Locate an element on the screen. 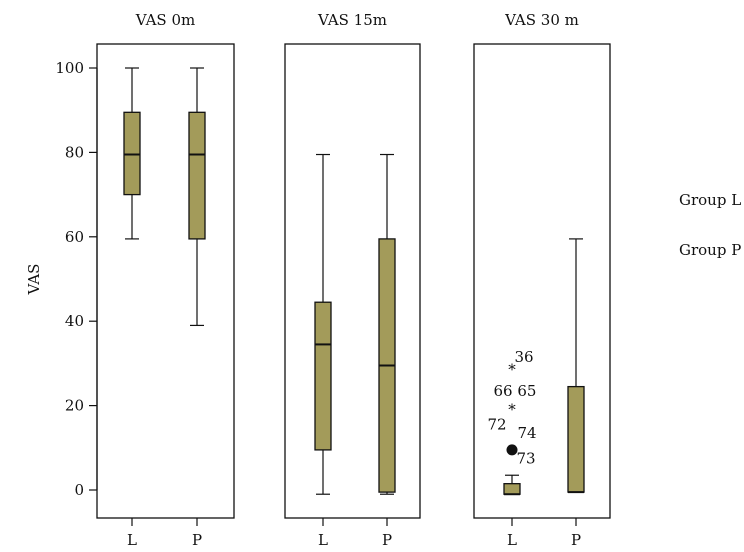  box-2-P is located at coordinates (576, 439).